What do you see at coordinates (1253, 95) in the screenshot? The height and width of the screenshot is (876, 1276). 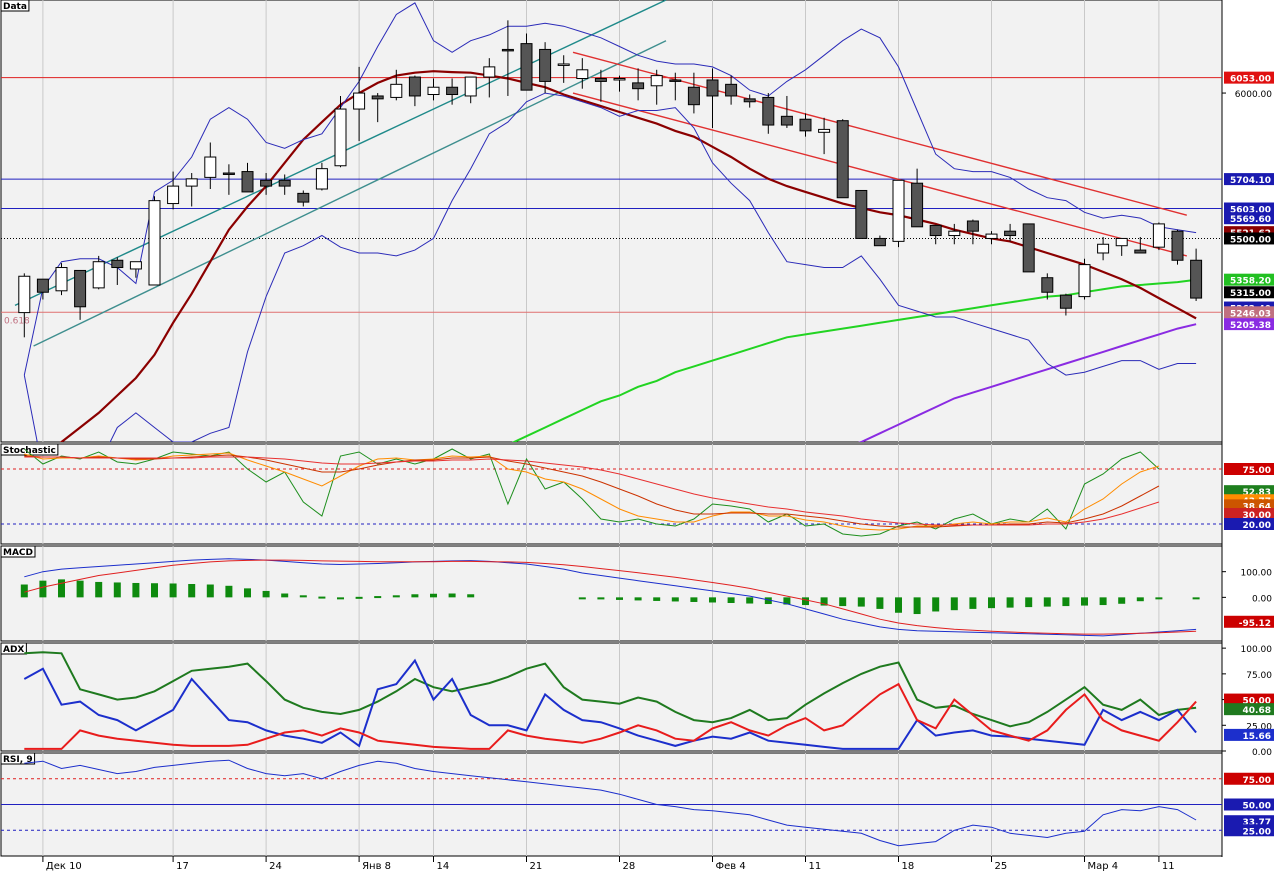 I see `y-tick-label: 6000.00` at bounding box center [1253, 95].